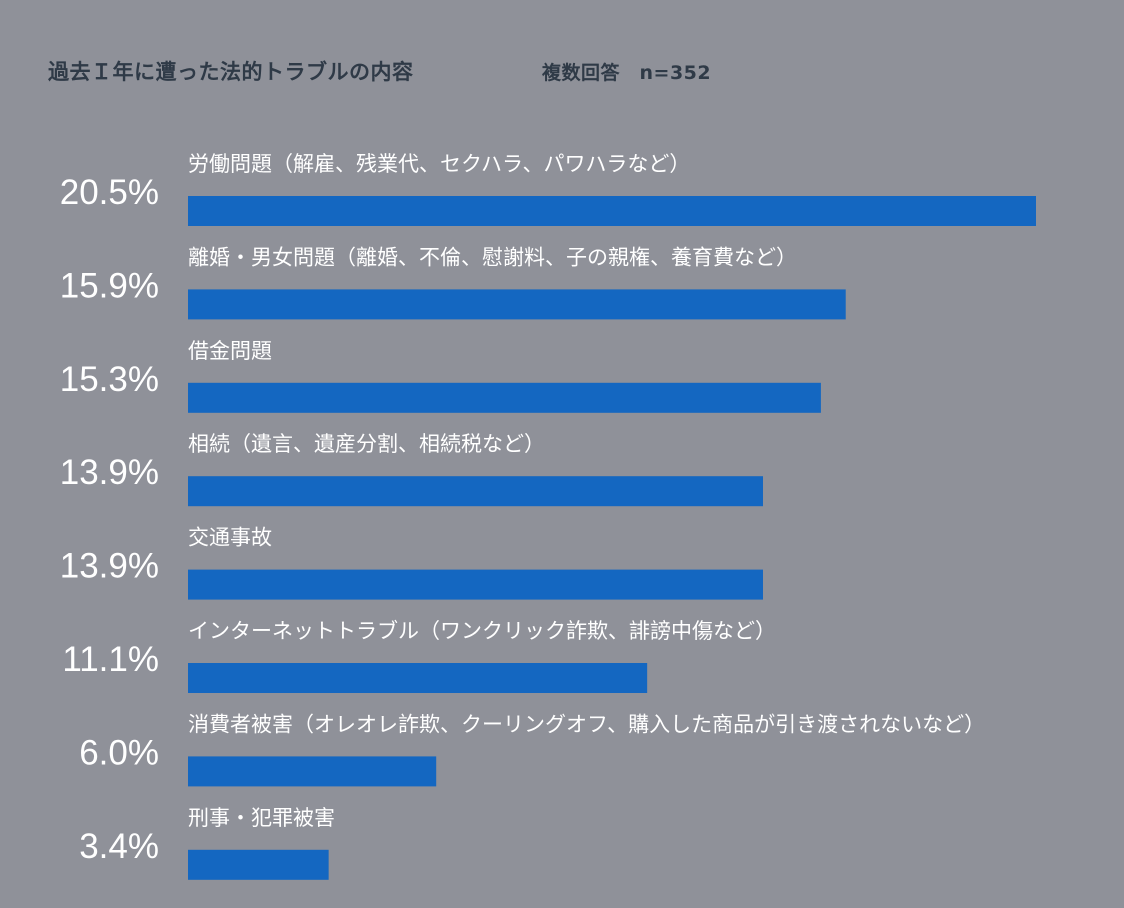  Describe the element at coordinates (261, 818) in the screenshot. I see `category-label: 刑事・犯罪被害` at that location.